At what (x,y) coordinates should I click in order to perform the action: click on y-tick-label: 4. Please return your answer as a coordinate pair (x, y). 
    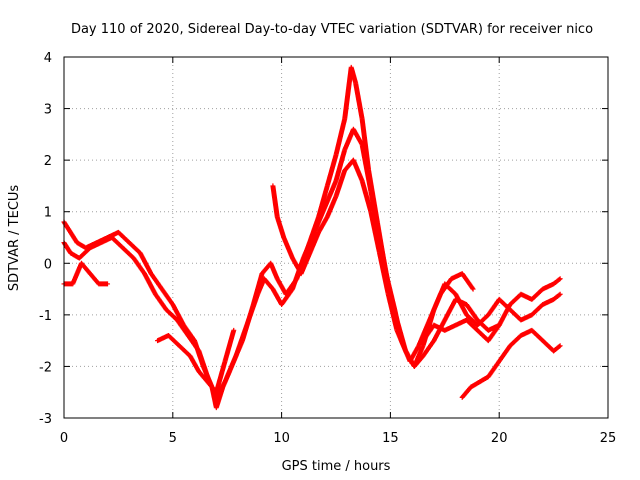
    Looking at the image, I should click on (48, 58).